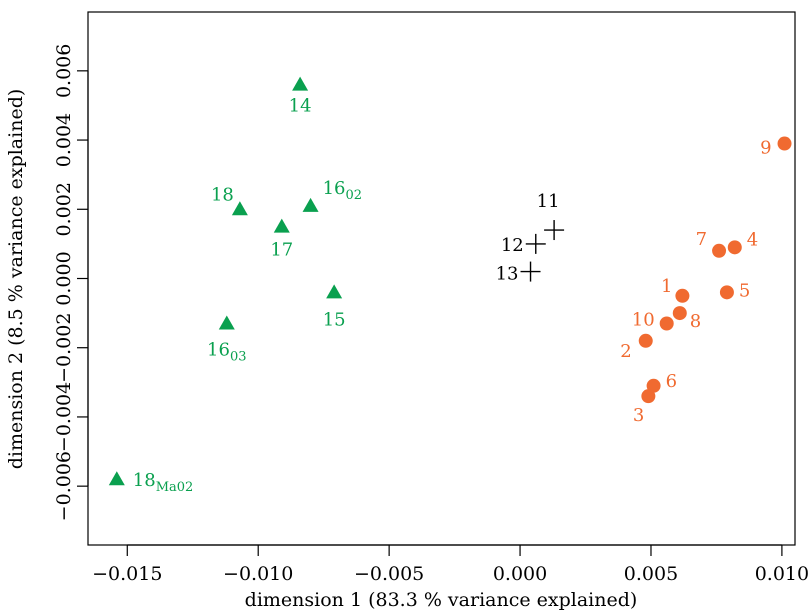 This screenshot has width=808, height=611. I want to click on point-label-subscript: Ma02, so click(175, 487).